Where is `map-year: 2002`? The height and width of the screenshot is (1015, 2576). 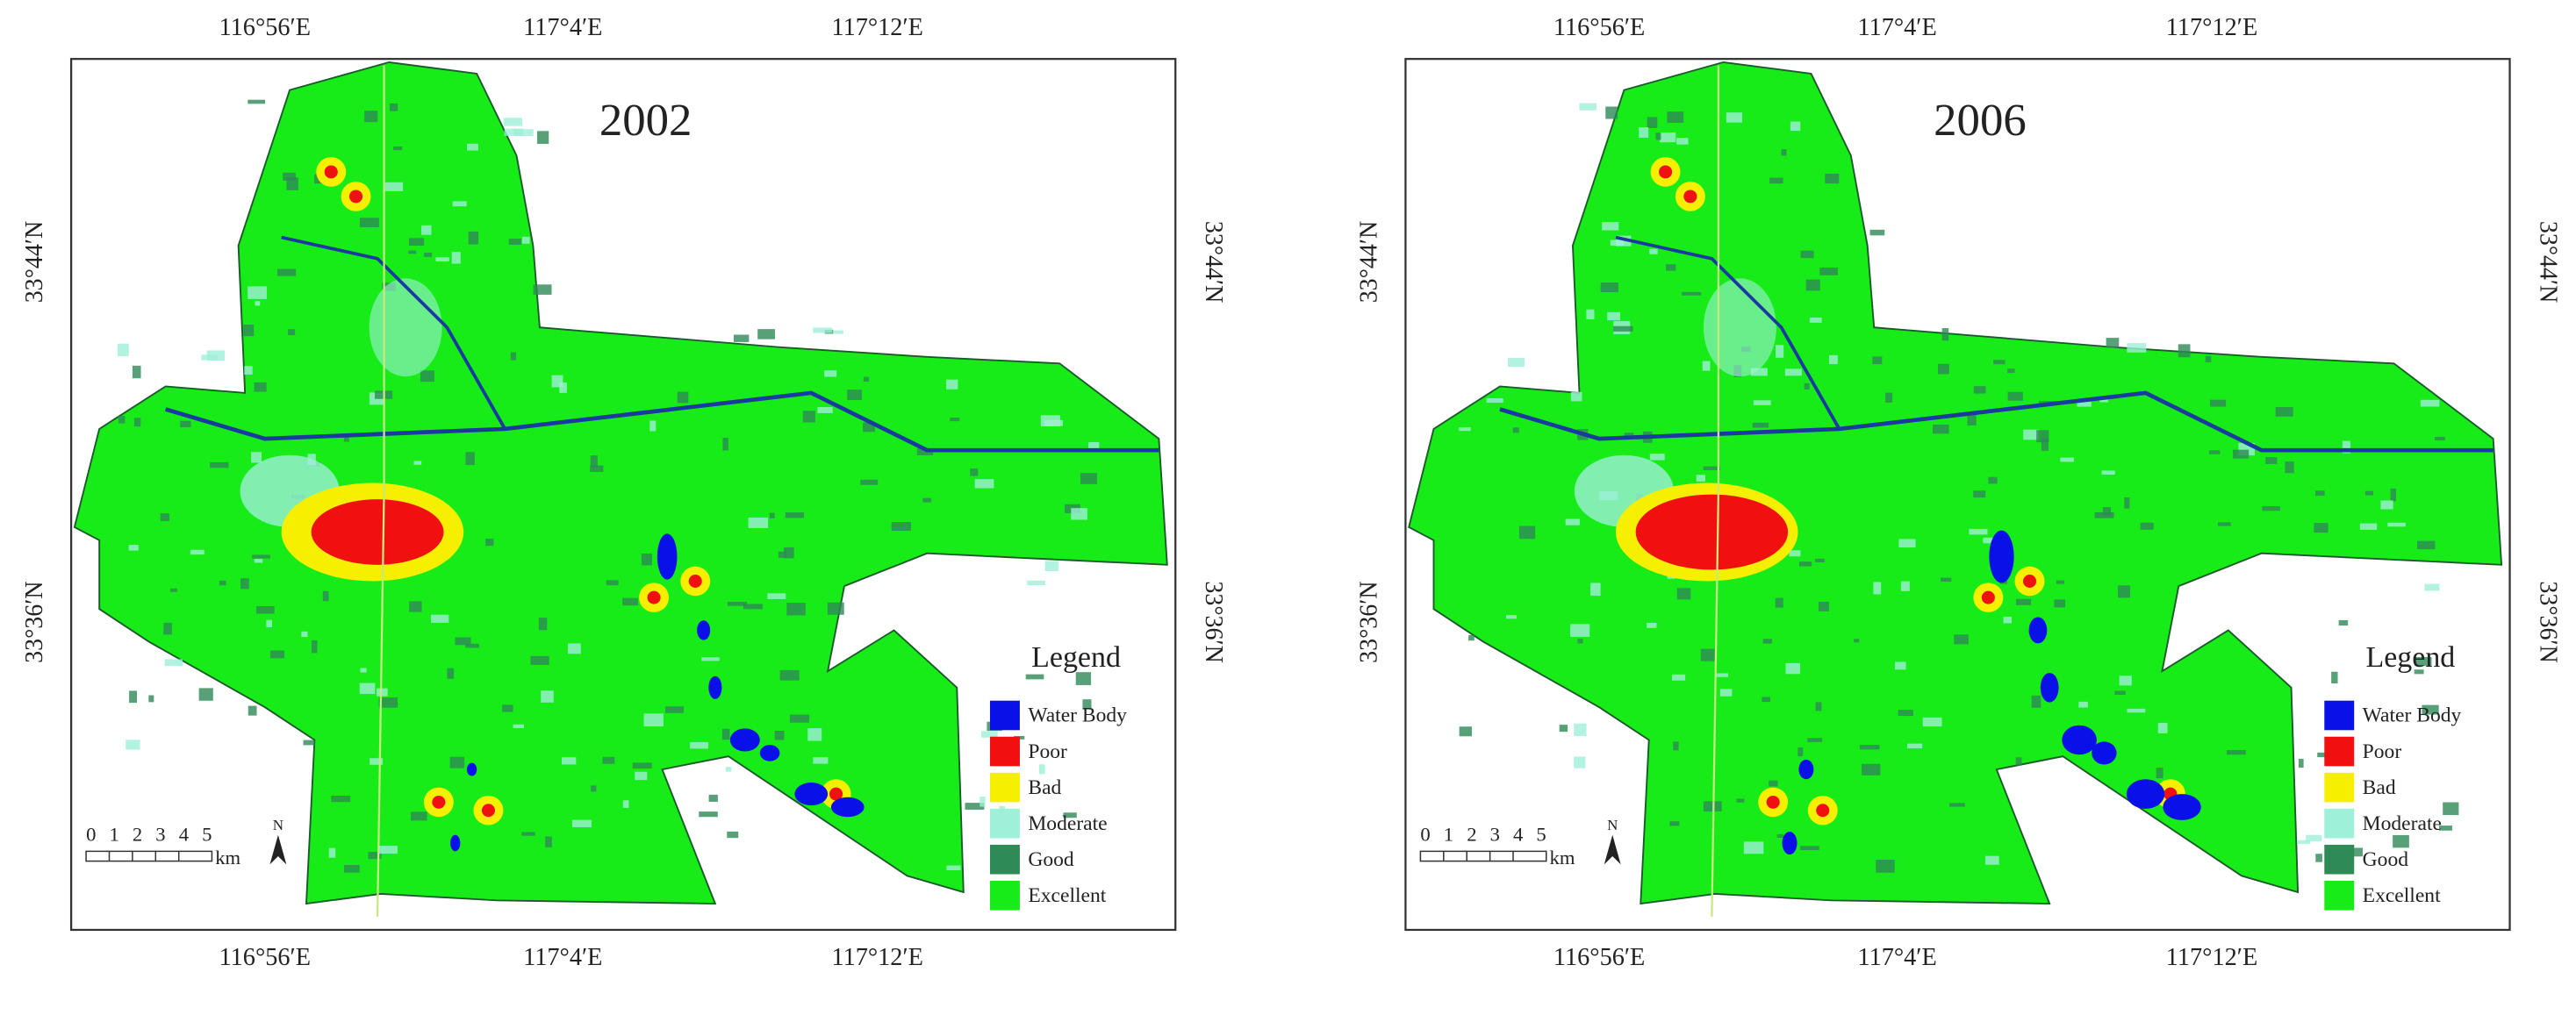 map-year: 2002 is located at coordinates (646, 121).